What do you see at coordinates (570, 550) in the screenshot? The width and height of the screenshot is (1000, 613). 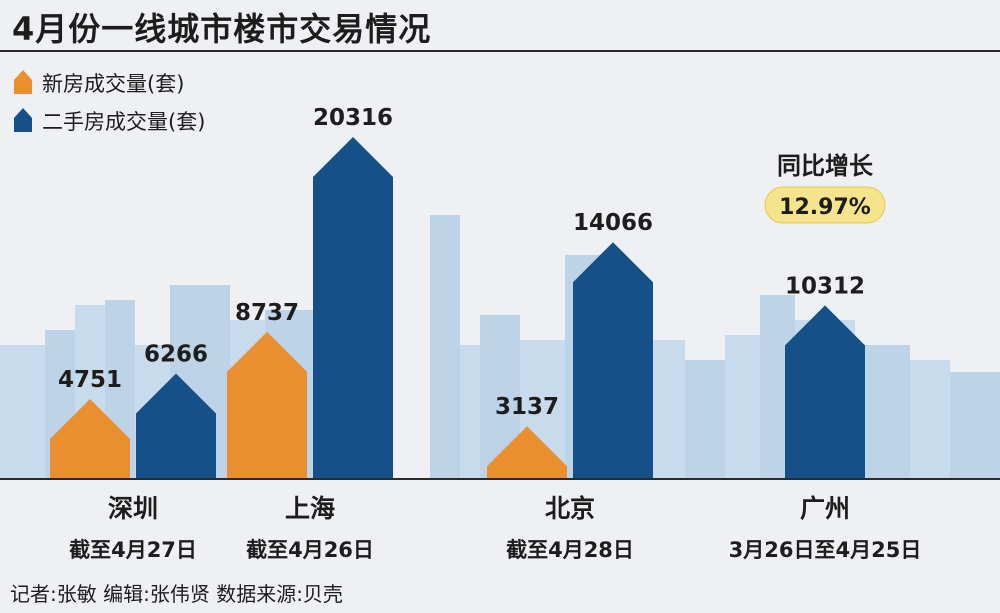 I see `date-range-label: 截至4月28日` at bounding box center [570, 550].